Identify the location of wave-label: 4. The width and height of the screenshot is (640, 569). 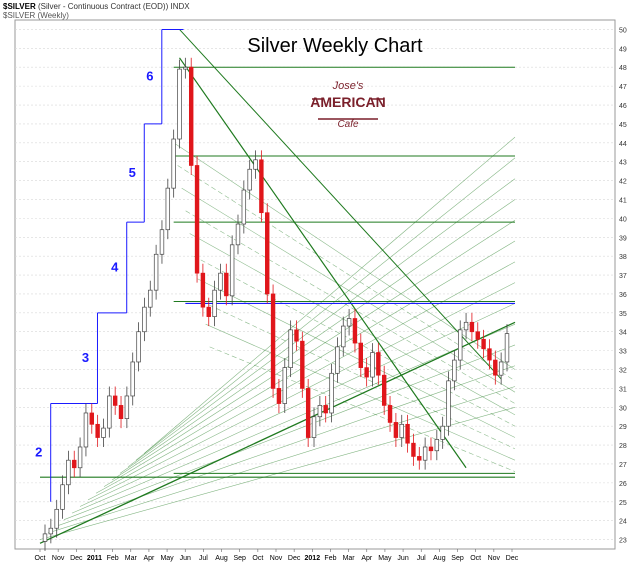
(115, 266).